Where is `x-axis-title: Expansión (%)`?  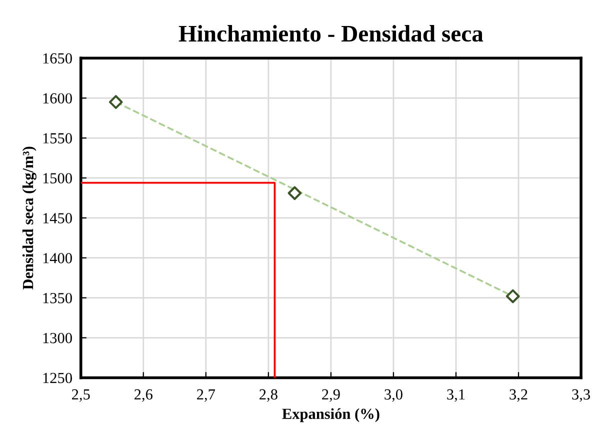
x-axis-title: Expansión (%) is located at coordinates (331, 415).